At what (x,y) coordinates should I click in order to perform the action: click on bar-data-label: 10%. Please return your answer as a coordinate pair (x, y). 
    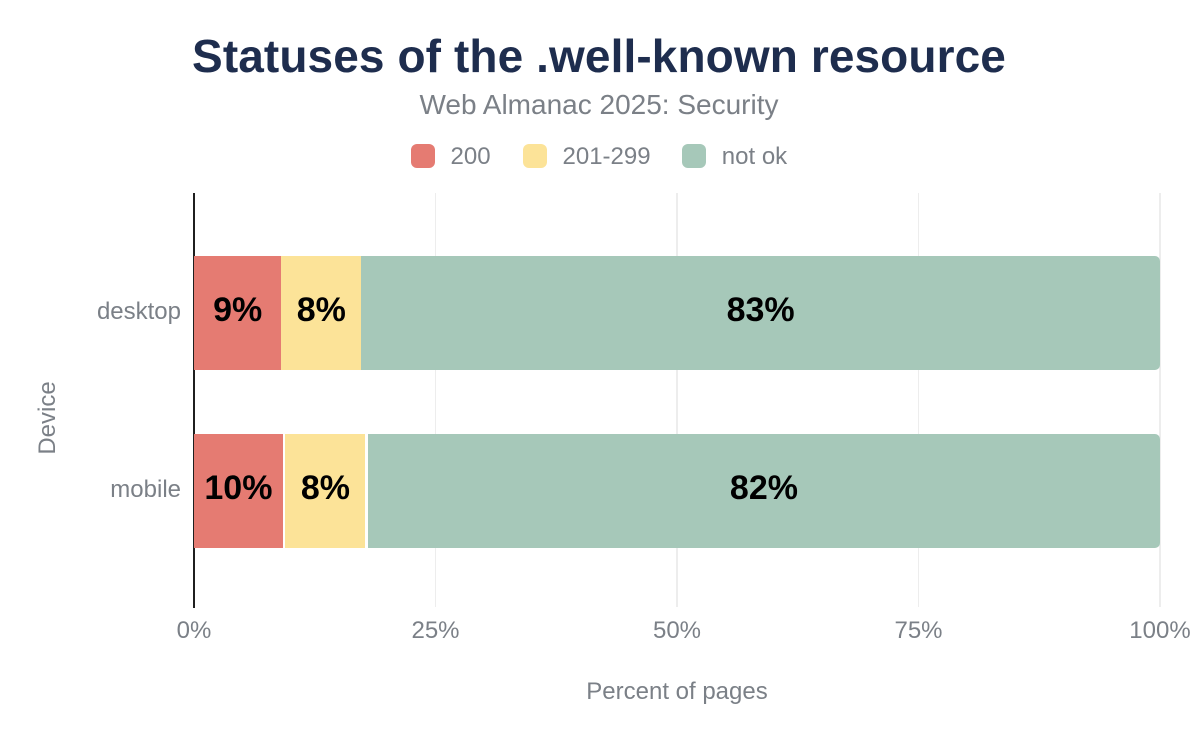
    Looking at the image, I should click on (238, 488).